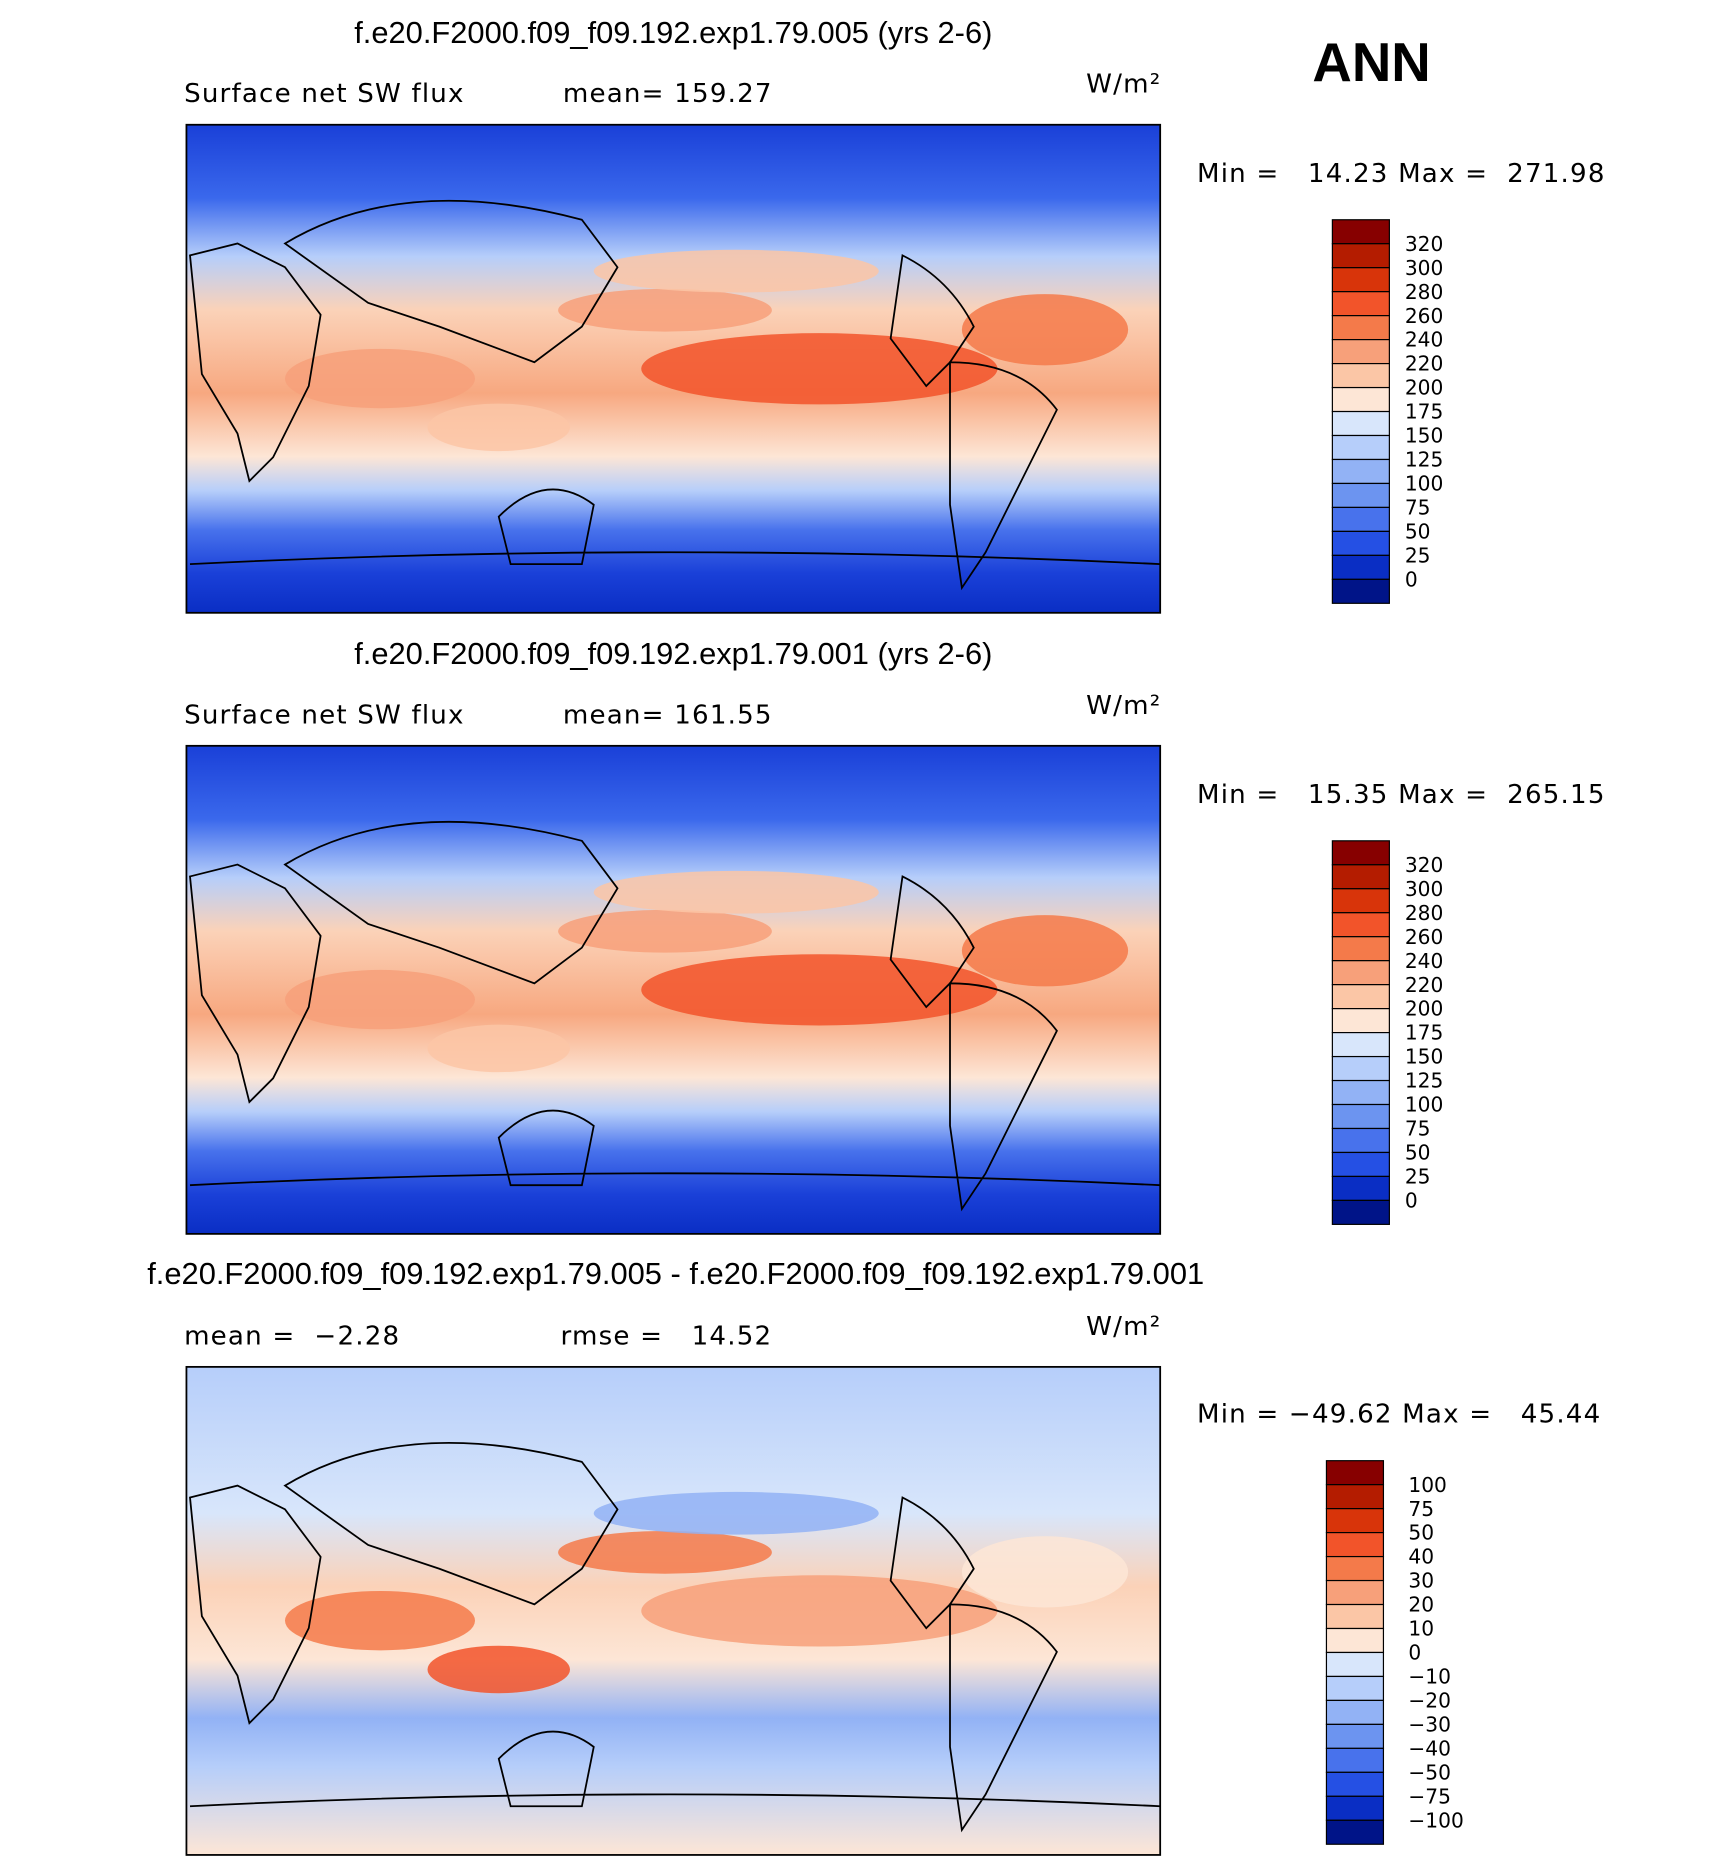 The height and width of the screenshot is (1874, 1710). What do you see at coordinates (668, 94) in the screenshot?
I see `panel-stat: mean= 159.27` at bounding box center [668, 94].